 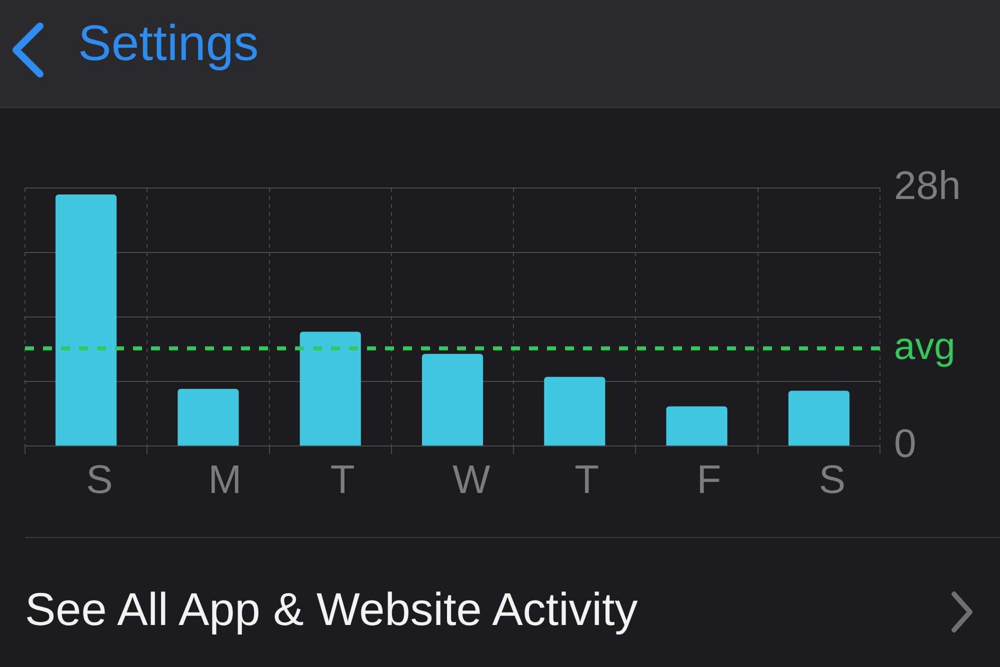 What do you see at coordinates (905, 444) in the screenshot?
I see `y-tick-label: 0` at bounding box center [905, 444].